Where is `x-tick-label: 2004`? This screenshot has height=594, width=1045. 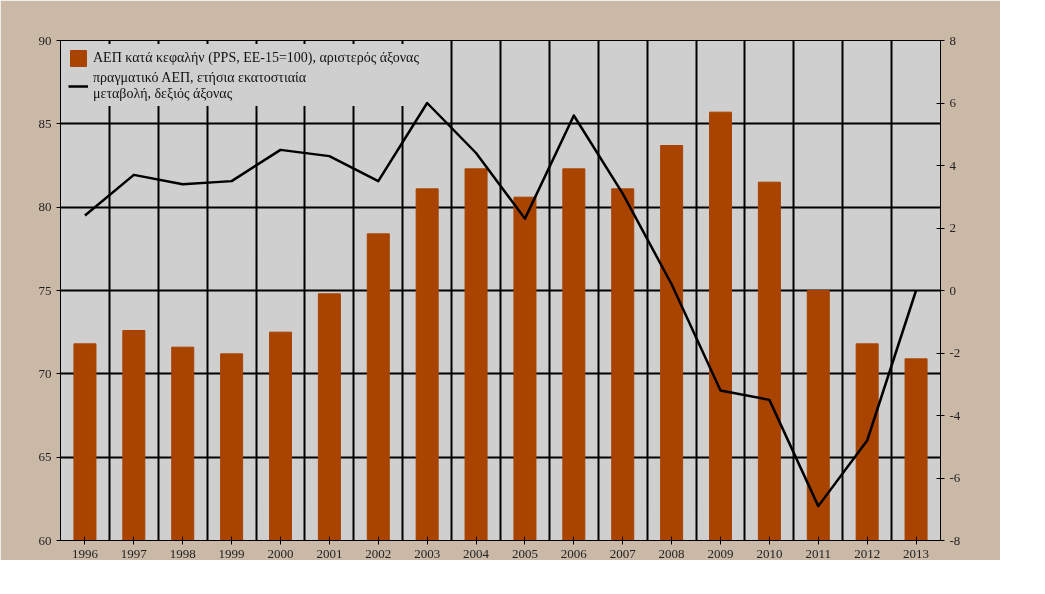
x-tick-label: 2004 is located at coordinates (476, 553).